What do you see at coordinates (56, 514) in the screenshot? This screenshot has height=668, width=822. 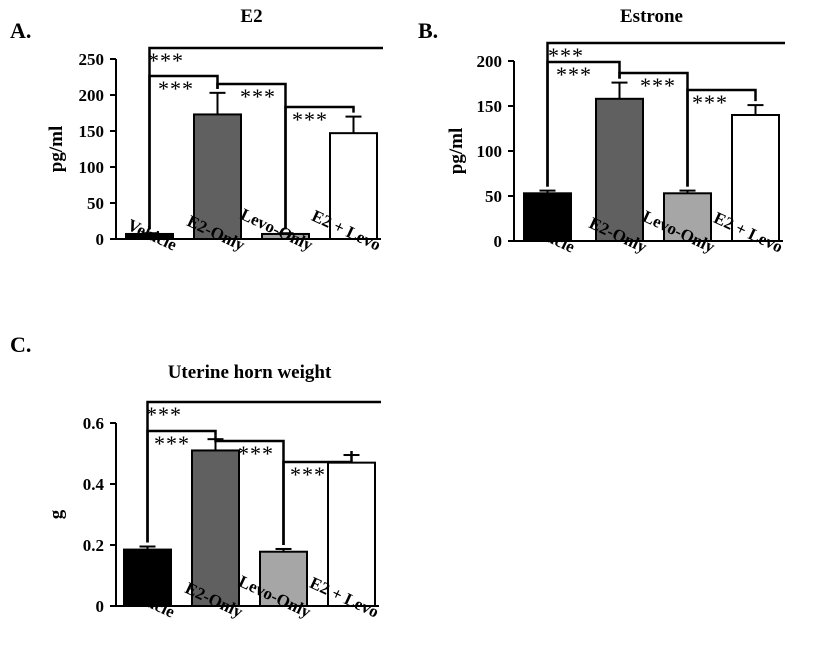 I see `y-axis-label: g` at bounding box center [56, 514].